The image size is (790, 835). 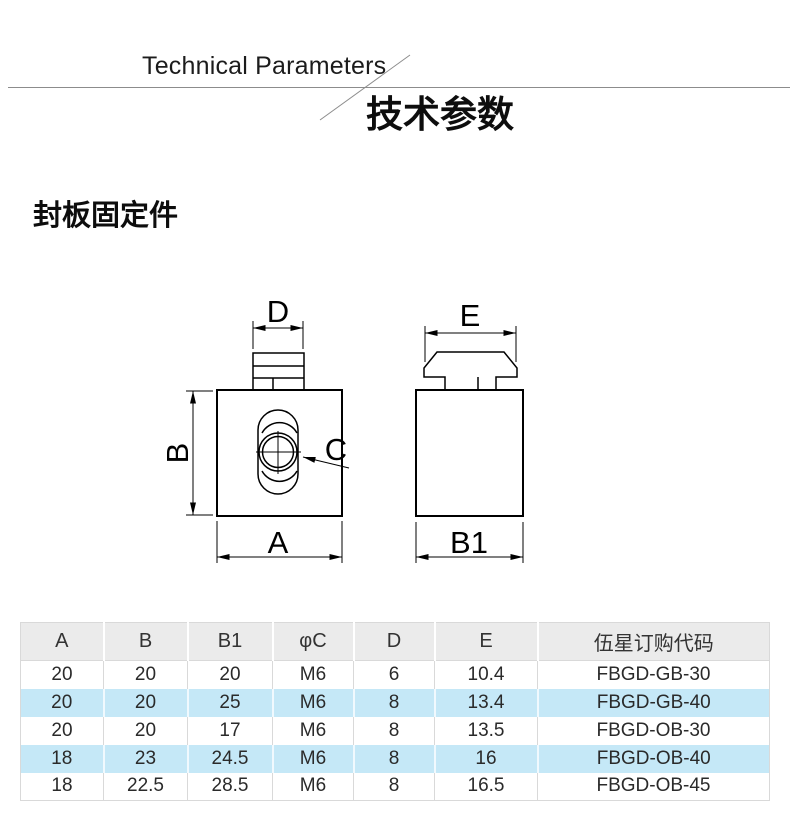 I want to click on table-cell: FBGD-OB-40, so click(x=653, y=758).